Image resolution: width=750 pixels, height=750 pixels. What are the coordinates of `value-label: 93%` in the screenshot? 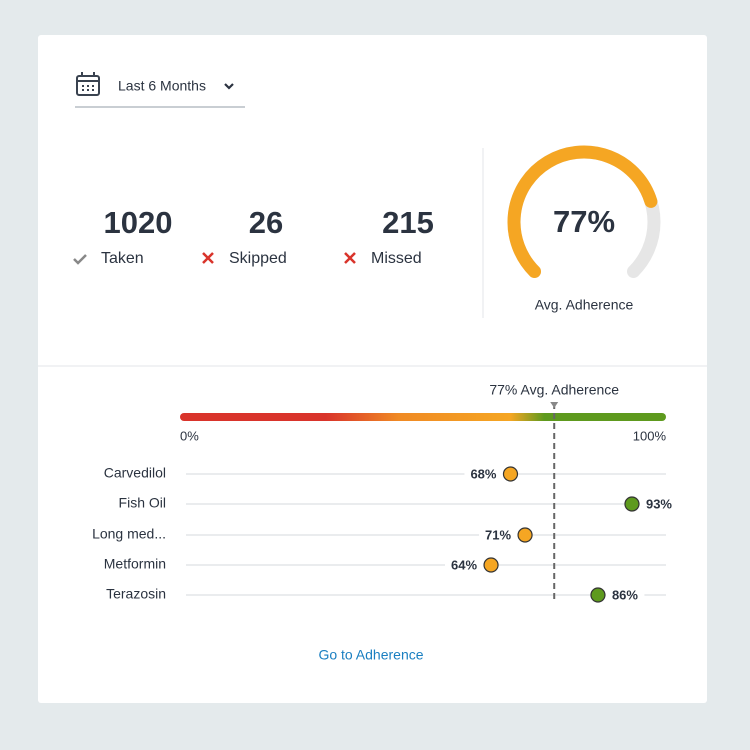 It's located at (659, 503).